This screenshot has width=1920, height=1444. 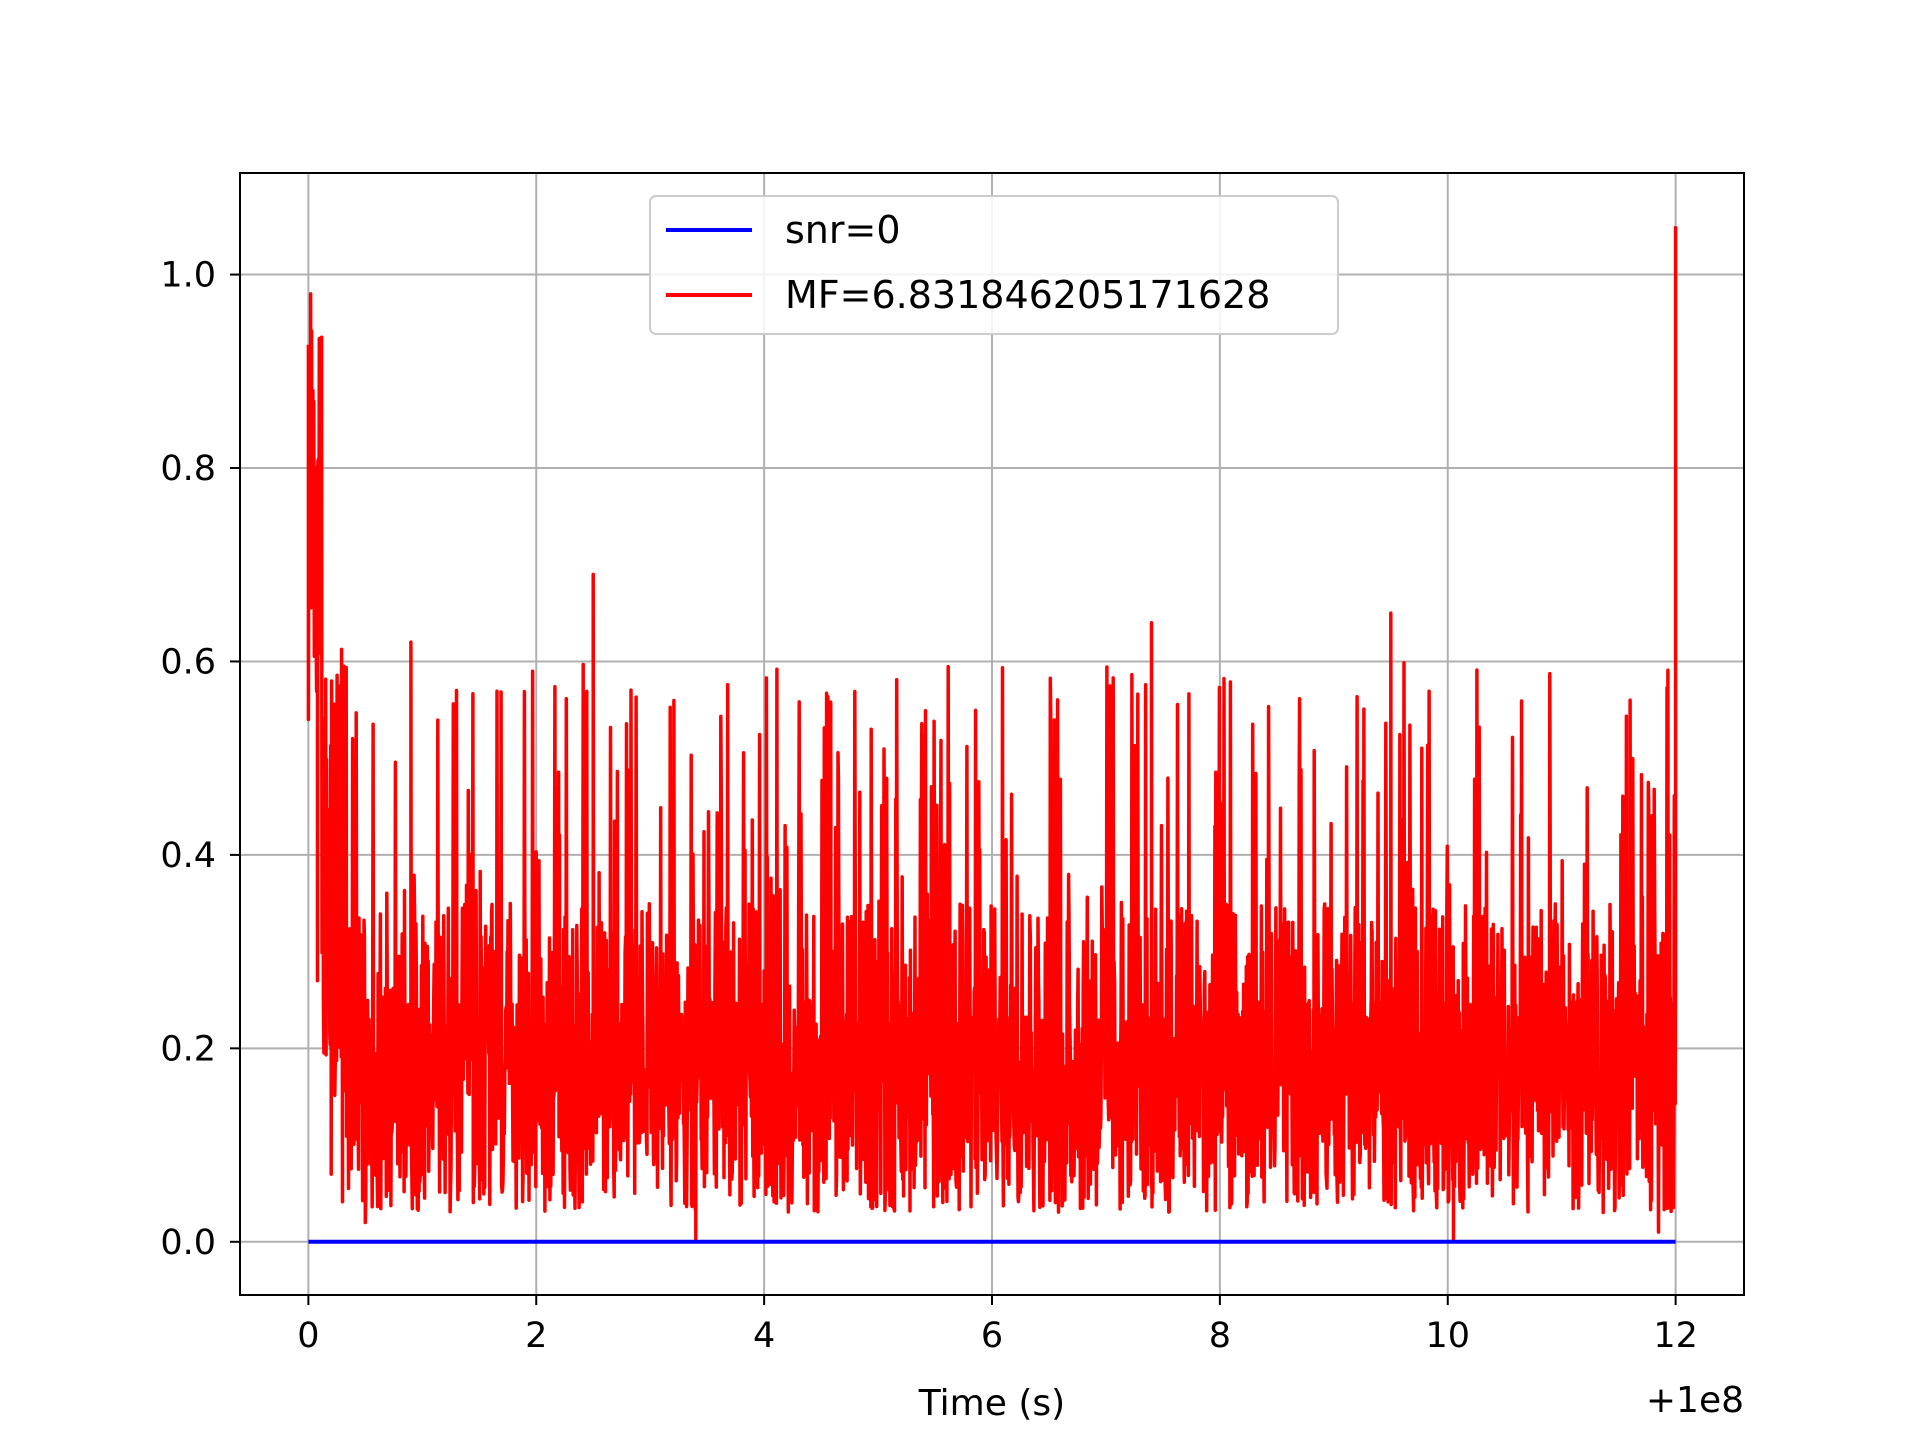 What do you see at coordinates (764, 1336) in the screenshot?
I see `x-tick-label: 4` at bounding box center [764, 1336].